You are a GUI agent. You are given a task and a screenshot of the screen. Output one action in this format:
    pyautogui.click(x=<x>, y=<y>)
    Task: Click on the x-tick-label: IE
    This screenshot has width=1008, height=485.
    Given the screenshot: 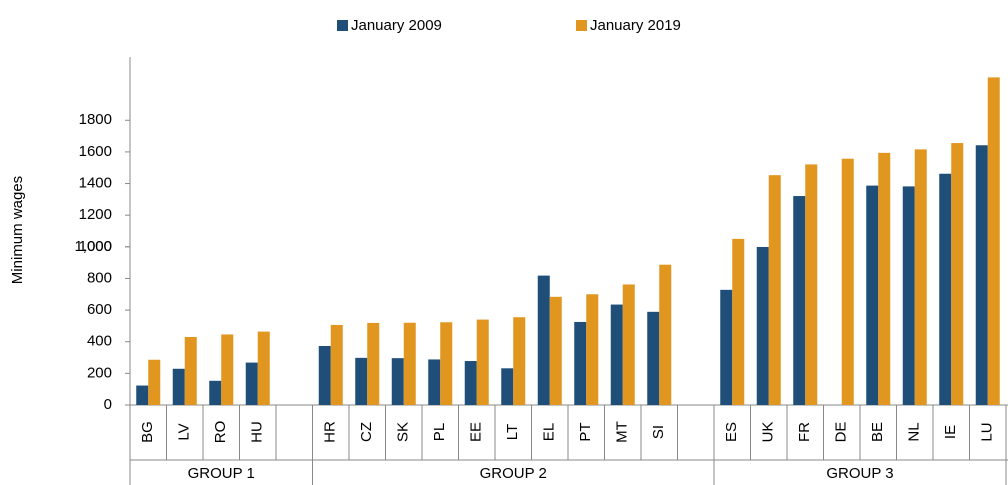 What is the action you would take?
    pyautogui.click(x=950, y=432)
    